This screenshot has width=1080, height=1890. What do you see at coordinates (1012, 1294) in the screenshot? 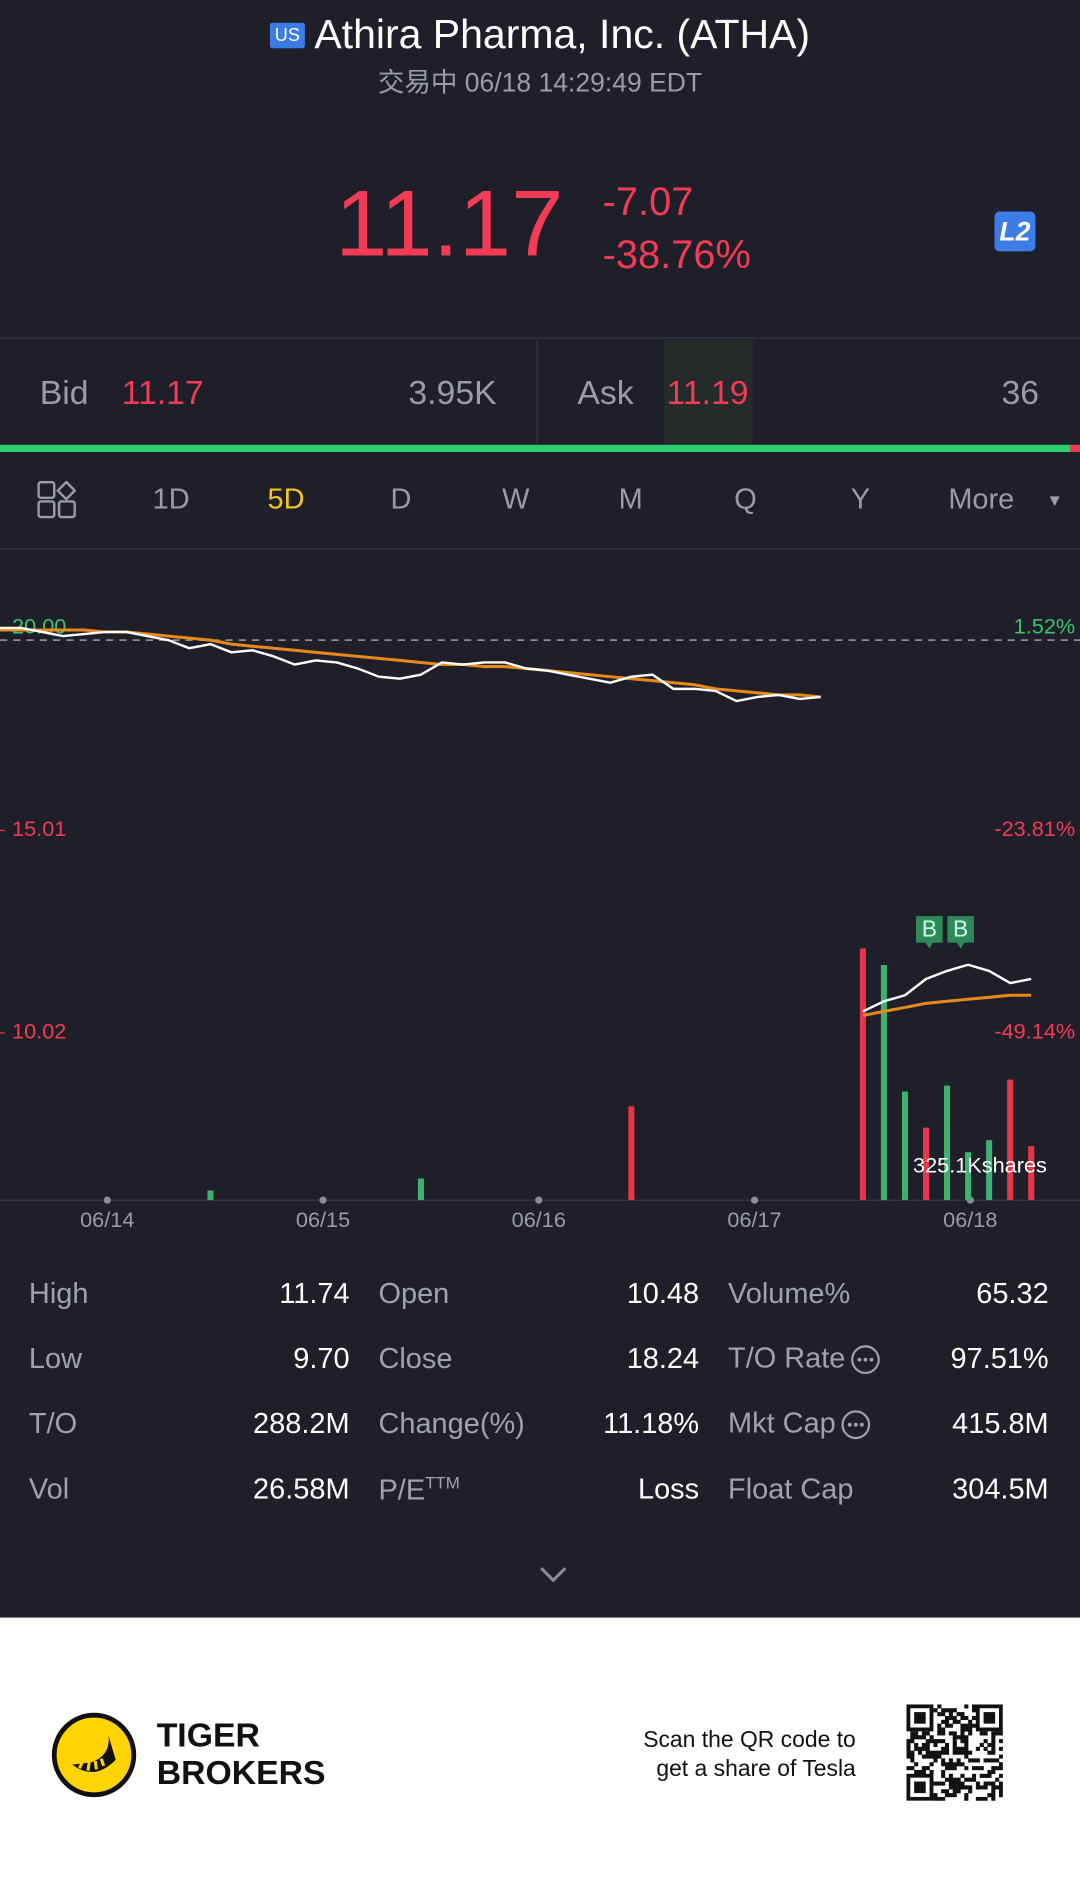
I see `stat-value: 65.32` at bounding box center [1012, 1294].